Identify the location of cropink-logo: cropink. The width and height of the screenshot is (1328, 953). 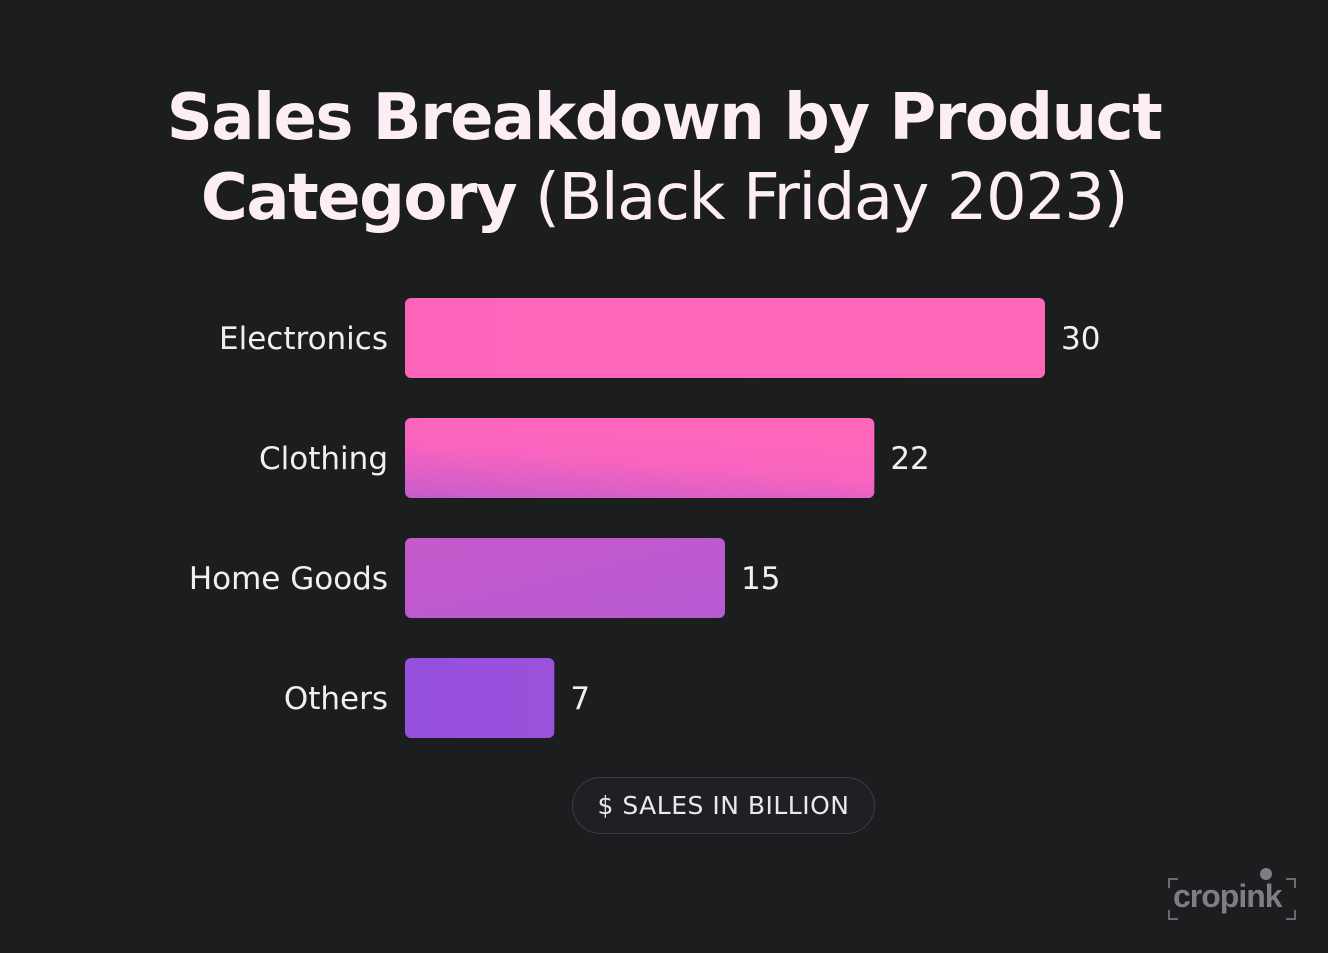
(1232, 894).